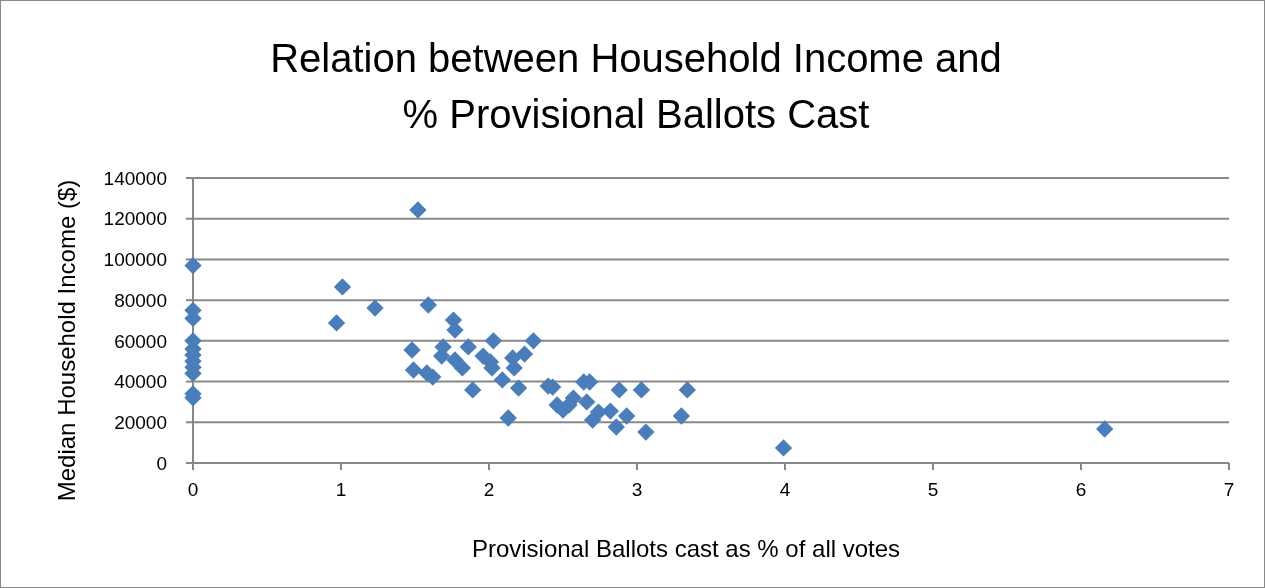  What do you see at coordinates (135, 260) in the screenshot?
I see `y-tick-label: 100000` at bounding box center [135, 260].